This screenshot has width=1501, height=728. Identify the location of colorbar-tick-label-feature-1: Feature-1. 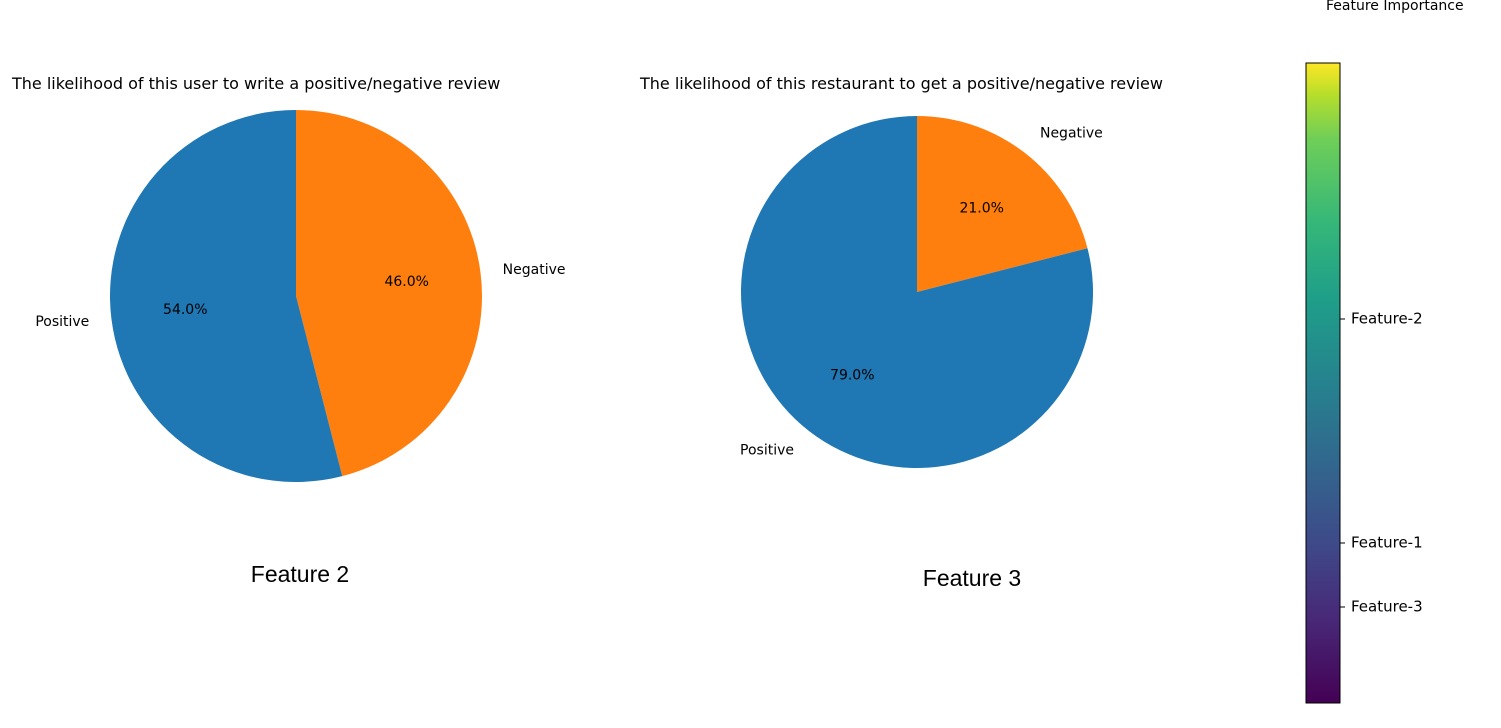
(1387, 543).